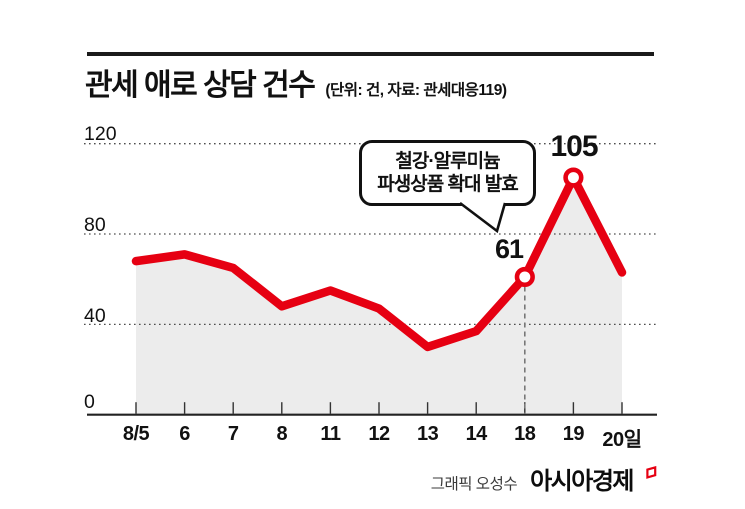 This screenshot has width=745, height=509. Describe the element at coordinates (282, 434) in the screenshot. I see `x-tick-label-8: 8` at that location.